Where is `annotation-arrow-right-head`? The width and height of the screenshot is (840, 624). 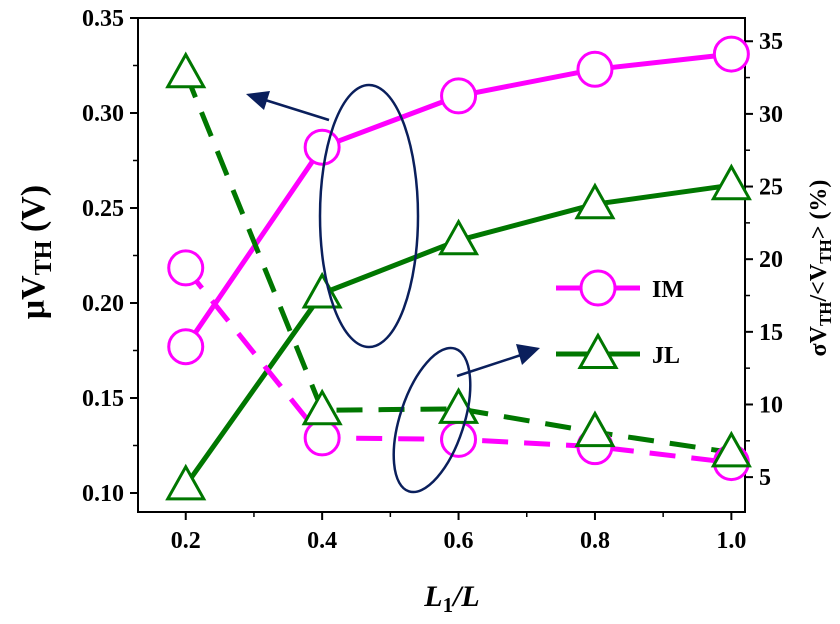 annotation-arrow-right-head is located at coordinates (528, 354).